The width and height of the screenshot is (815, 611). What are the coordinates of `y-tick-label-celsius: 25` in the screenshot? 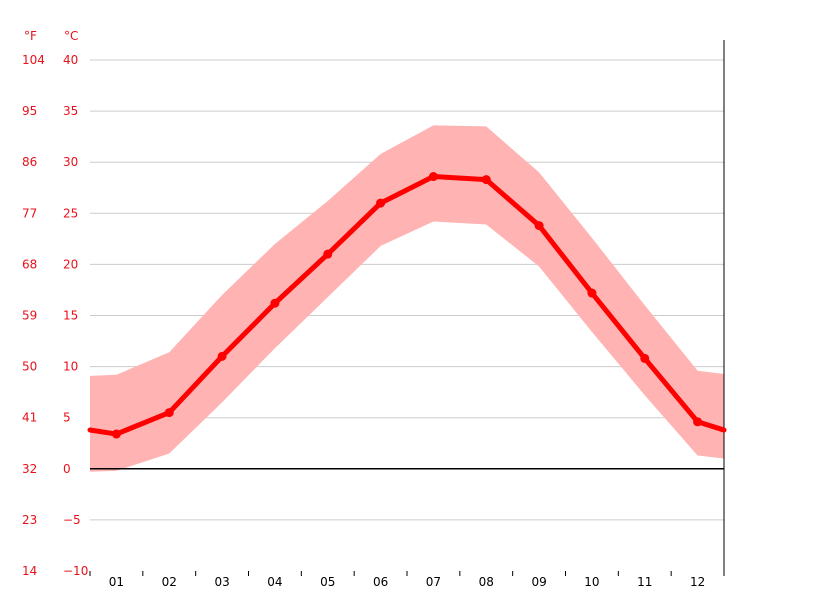 It's located at (70, 213).